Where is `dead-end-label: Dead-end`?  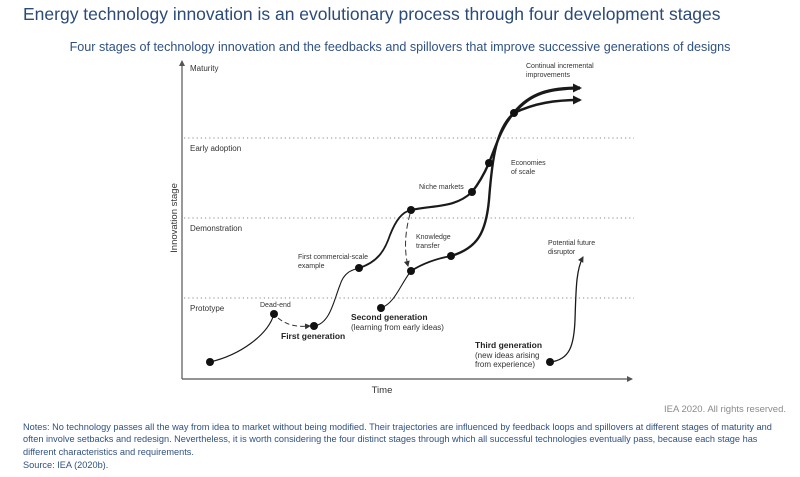 dead-end-label: Dead-end is located at coordinates (275, 305).